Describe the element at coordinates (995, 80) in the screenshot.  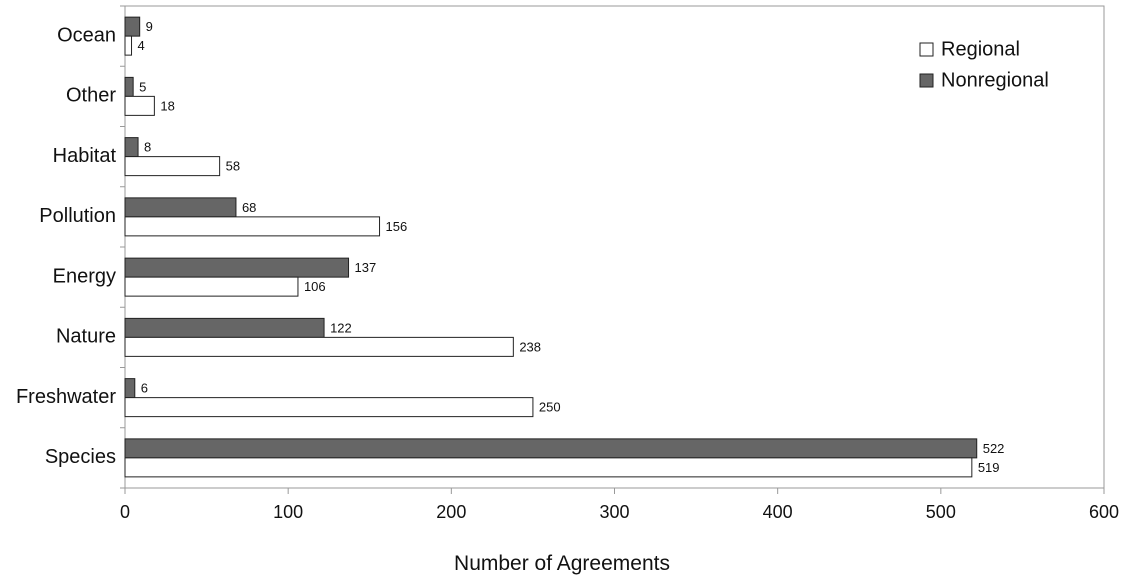
I see `legend-label-nonregional: Nonregional` at that location.